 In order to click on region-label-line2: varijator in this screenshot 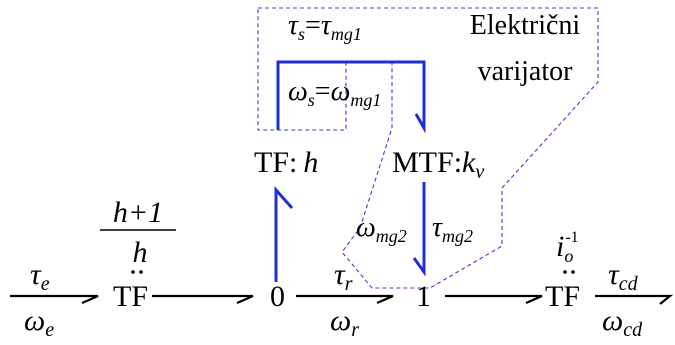, I will do `click(526, 71)`.